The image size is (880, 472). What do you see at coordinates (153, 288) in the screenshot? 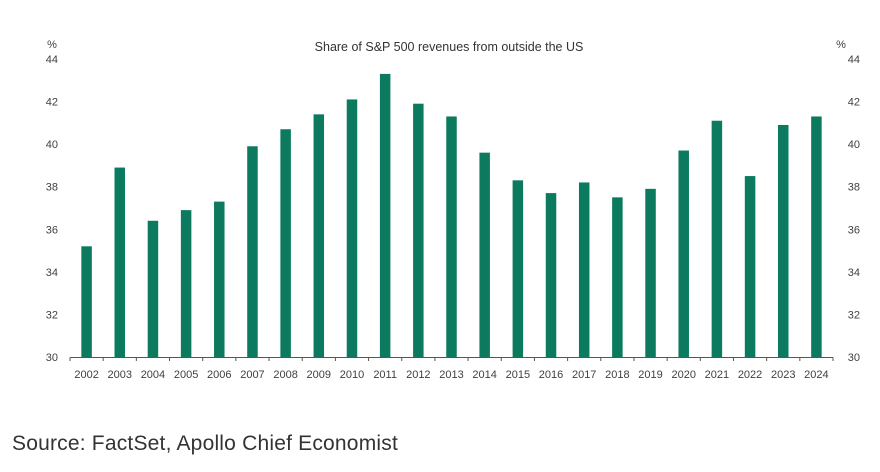
I see `bar-2004` at bounding box center [153, 288].